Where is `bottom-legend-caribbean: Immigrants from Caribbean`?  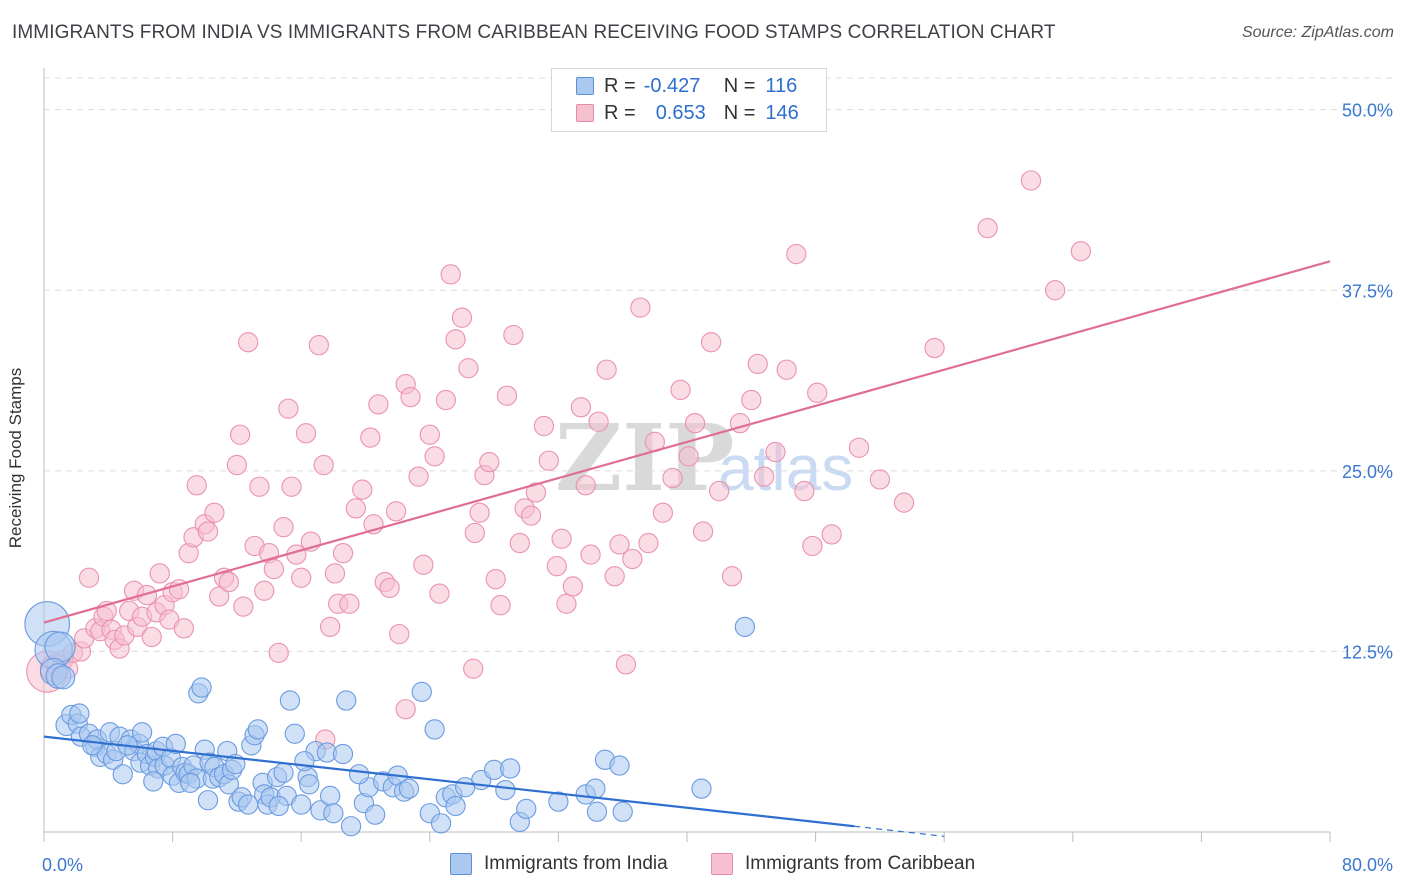
bottom-legend-caribbean: Immigrants from Caribbean is located at coordinates (843, 864).